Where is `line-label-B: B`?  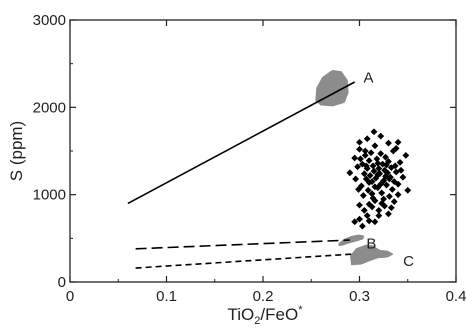
line-label-B: B is located at coordinates (371, 244).